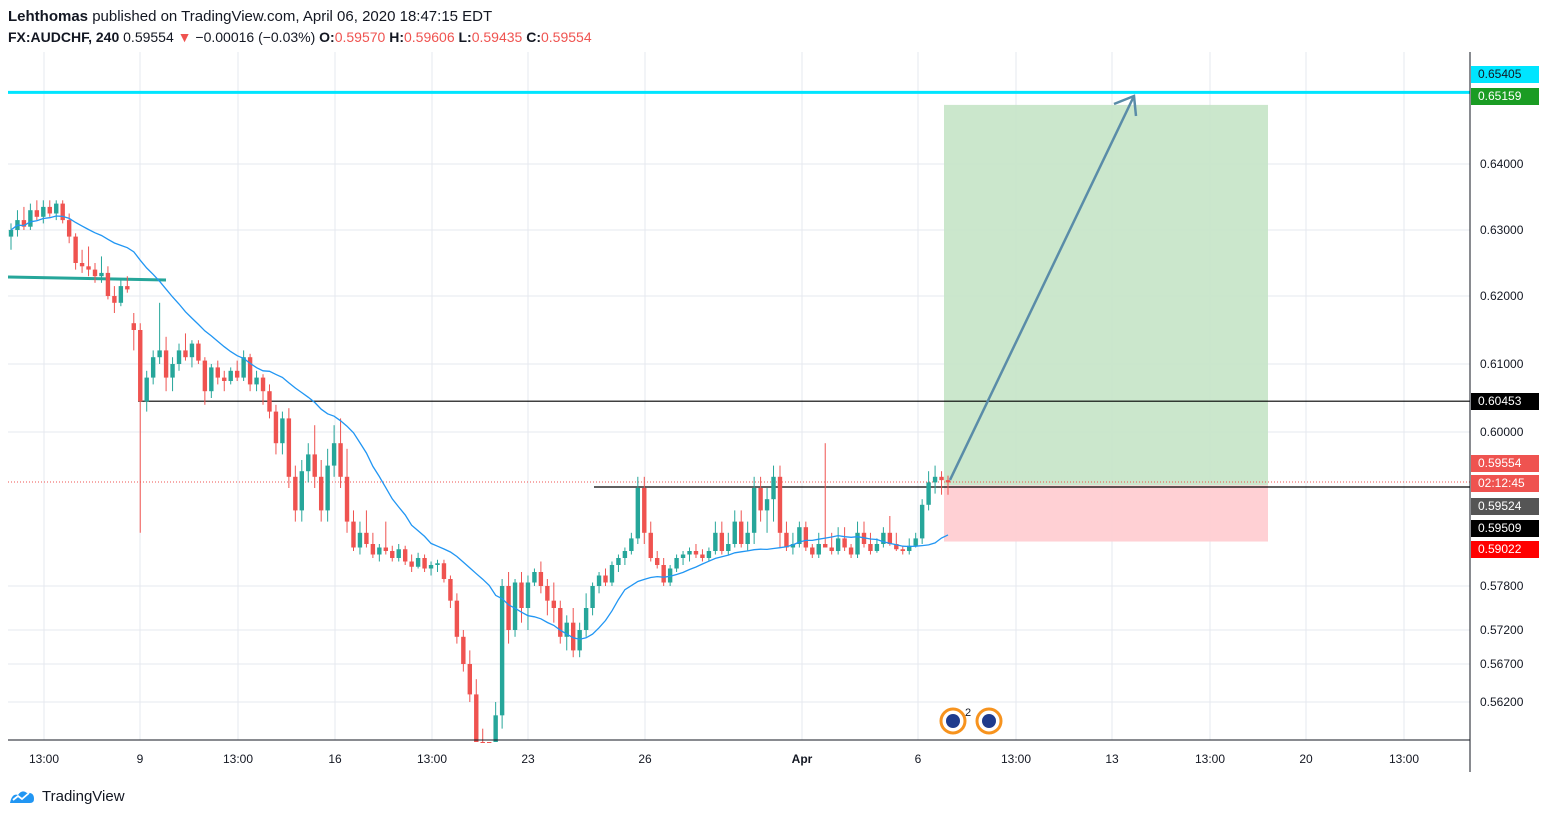  Describe the element at coordinates (1106, 295) in the screenshot. I see `target-zone` at that location.